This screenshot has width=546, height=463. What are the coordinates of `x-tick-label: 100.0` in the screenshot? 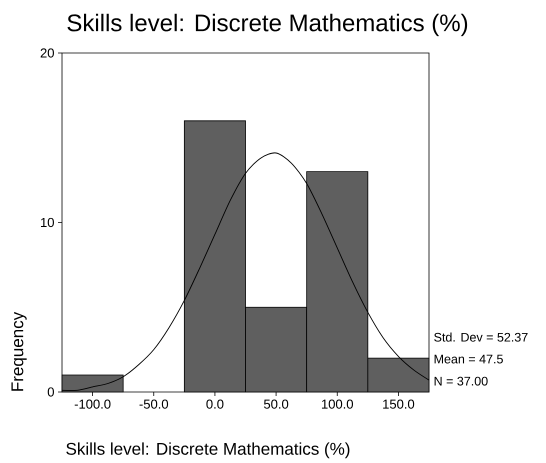 It's located at (338, 404).